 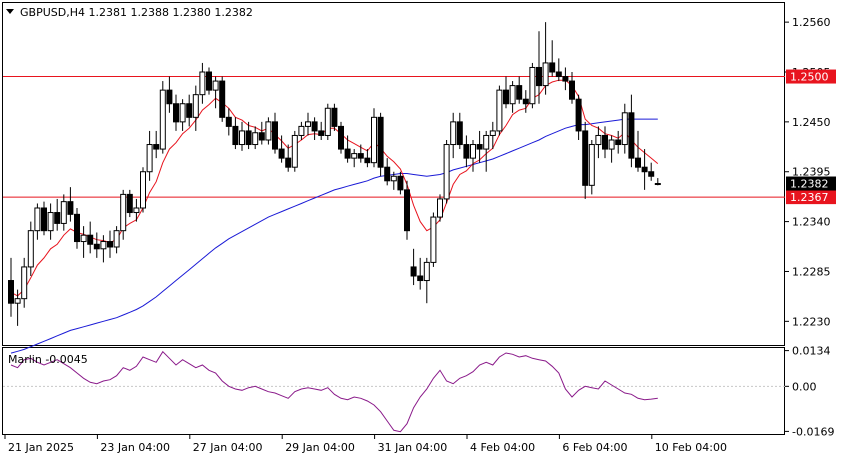 I want to click on price-tick-label: 1.2395, so click(x=811, y=172).